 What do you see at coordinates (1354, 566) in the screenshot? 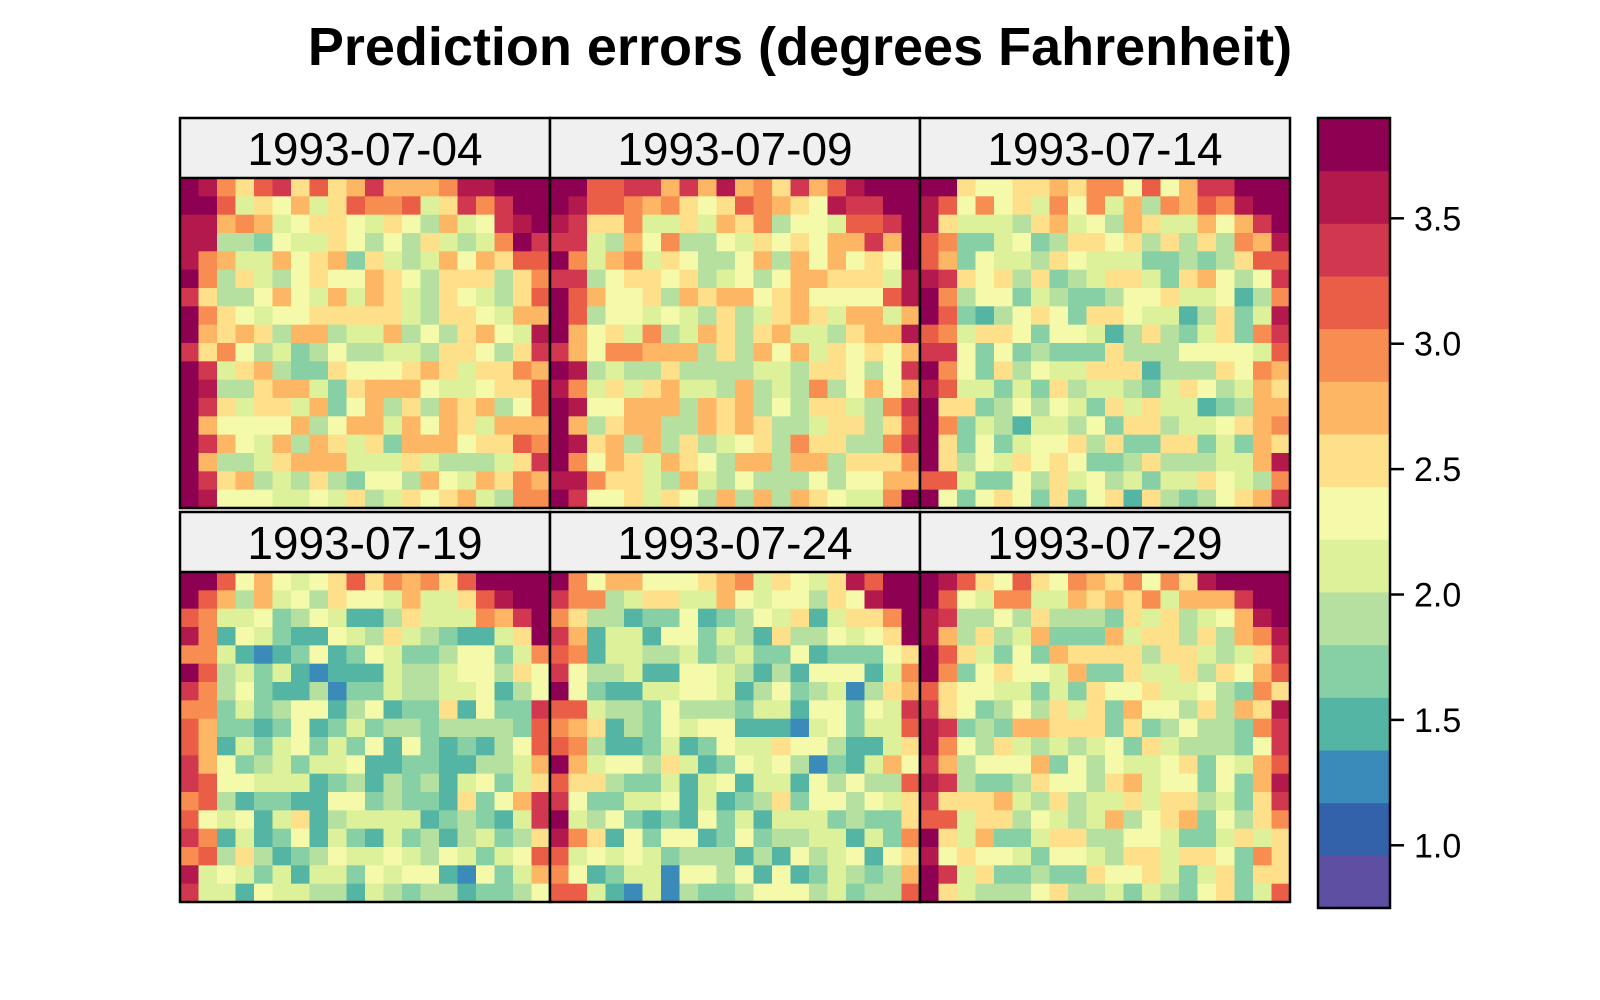
I see `colorbar-segment` at bounding box center [1354, 566].